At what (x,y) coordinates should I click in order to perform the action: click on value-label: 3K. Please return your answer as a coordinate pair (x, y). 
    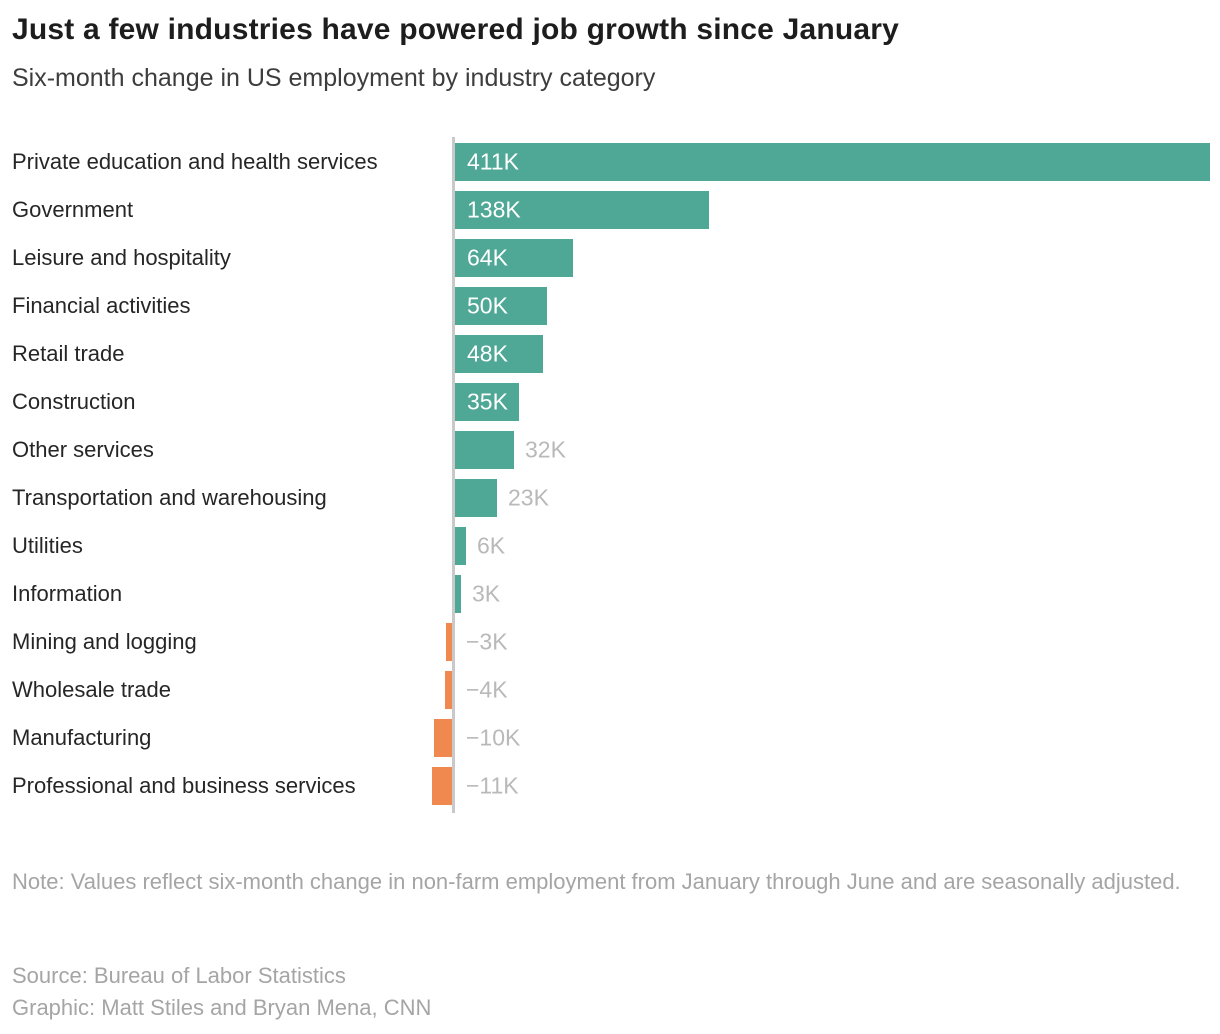
    Looking at the image, I should click on (486, 593).